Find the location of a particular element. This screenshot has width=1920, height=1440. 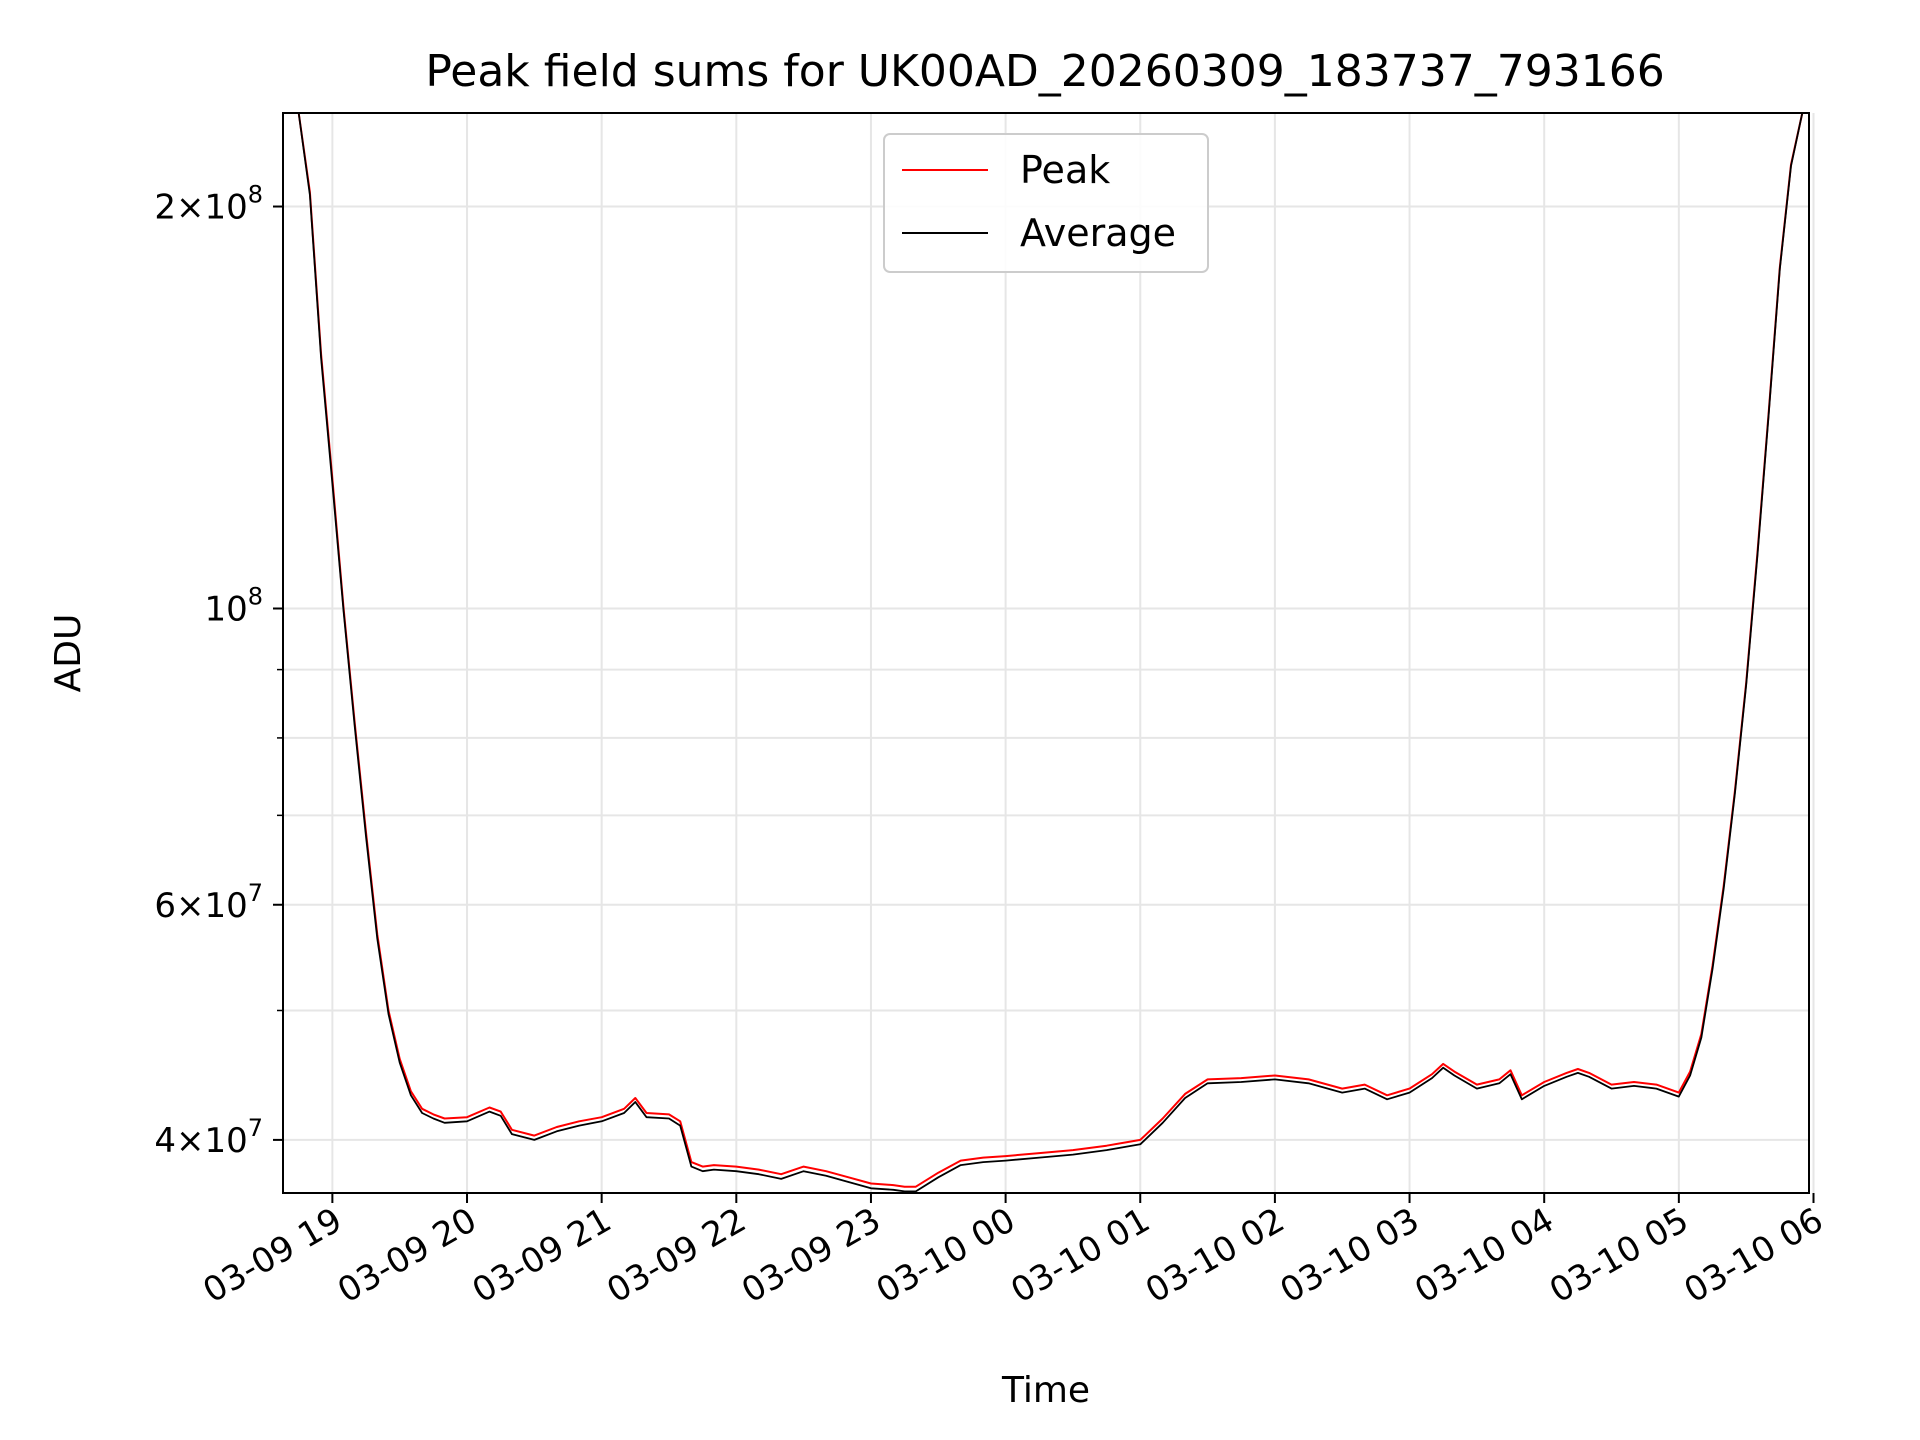

legend-box is located at coordinates (1046, 203).